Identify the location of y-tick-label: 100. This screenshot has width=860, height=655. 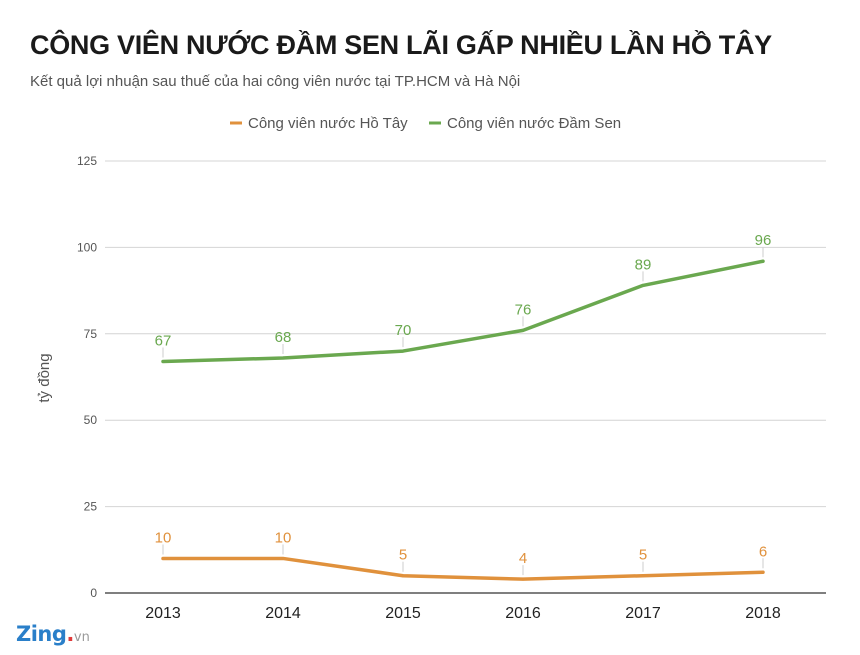
(87, 247).